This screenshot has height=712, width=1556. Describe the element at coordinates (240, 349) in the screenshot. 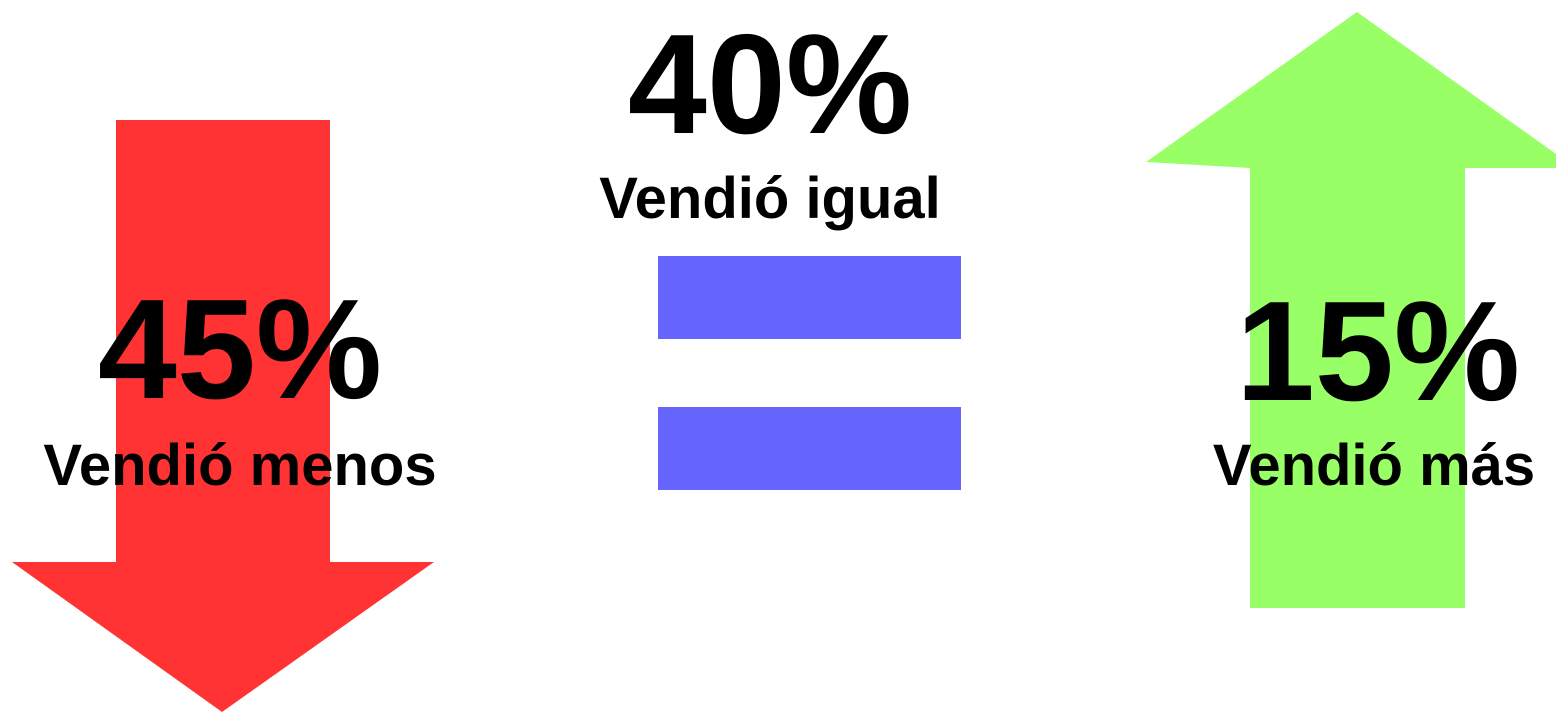

I see `percent: 45%` at that location.